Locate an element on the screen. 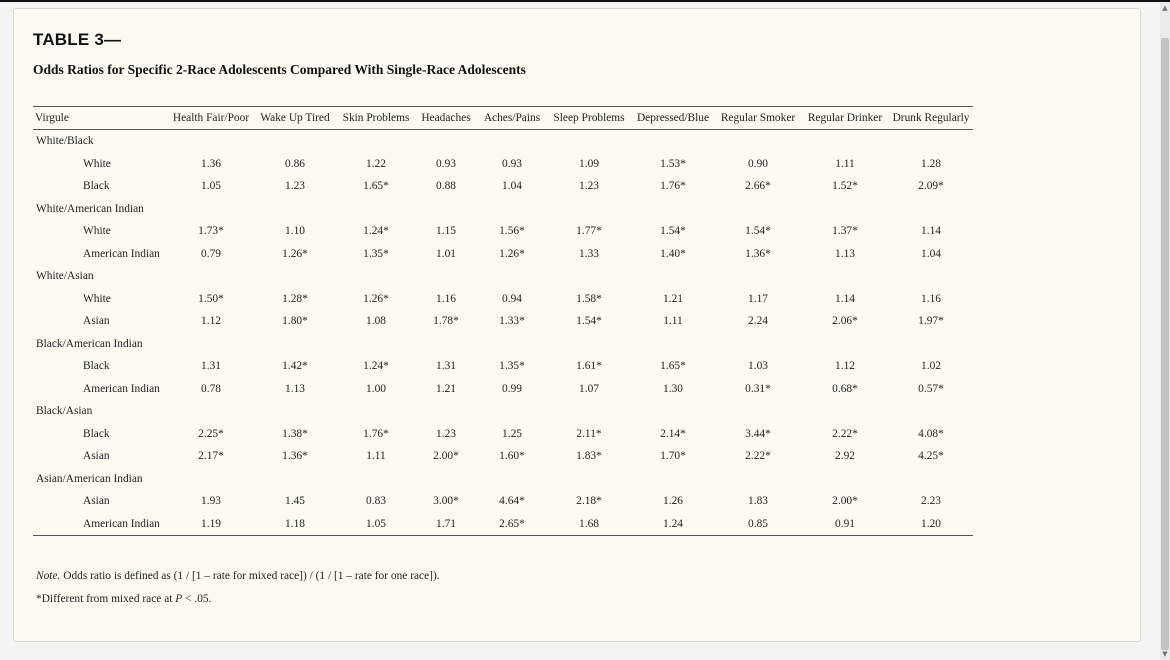 The image size is (1170, 660). table-cell: 1.77* is located at coordinates (589, 231).